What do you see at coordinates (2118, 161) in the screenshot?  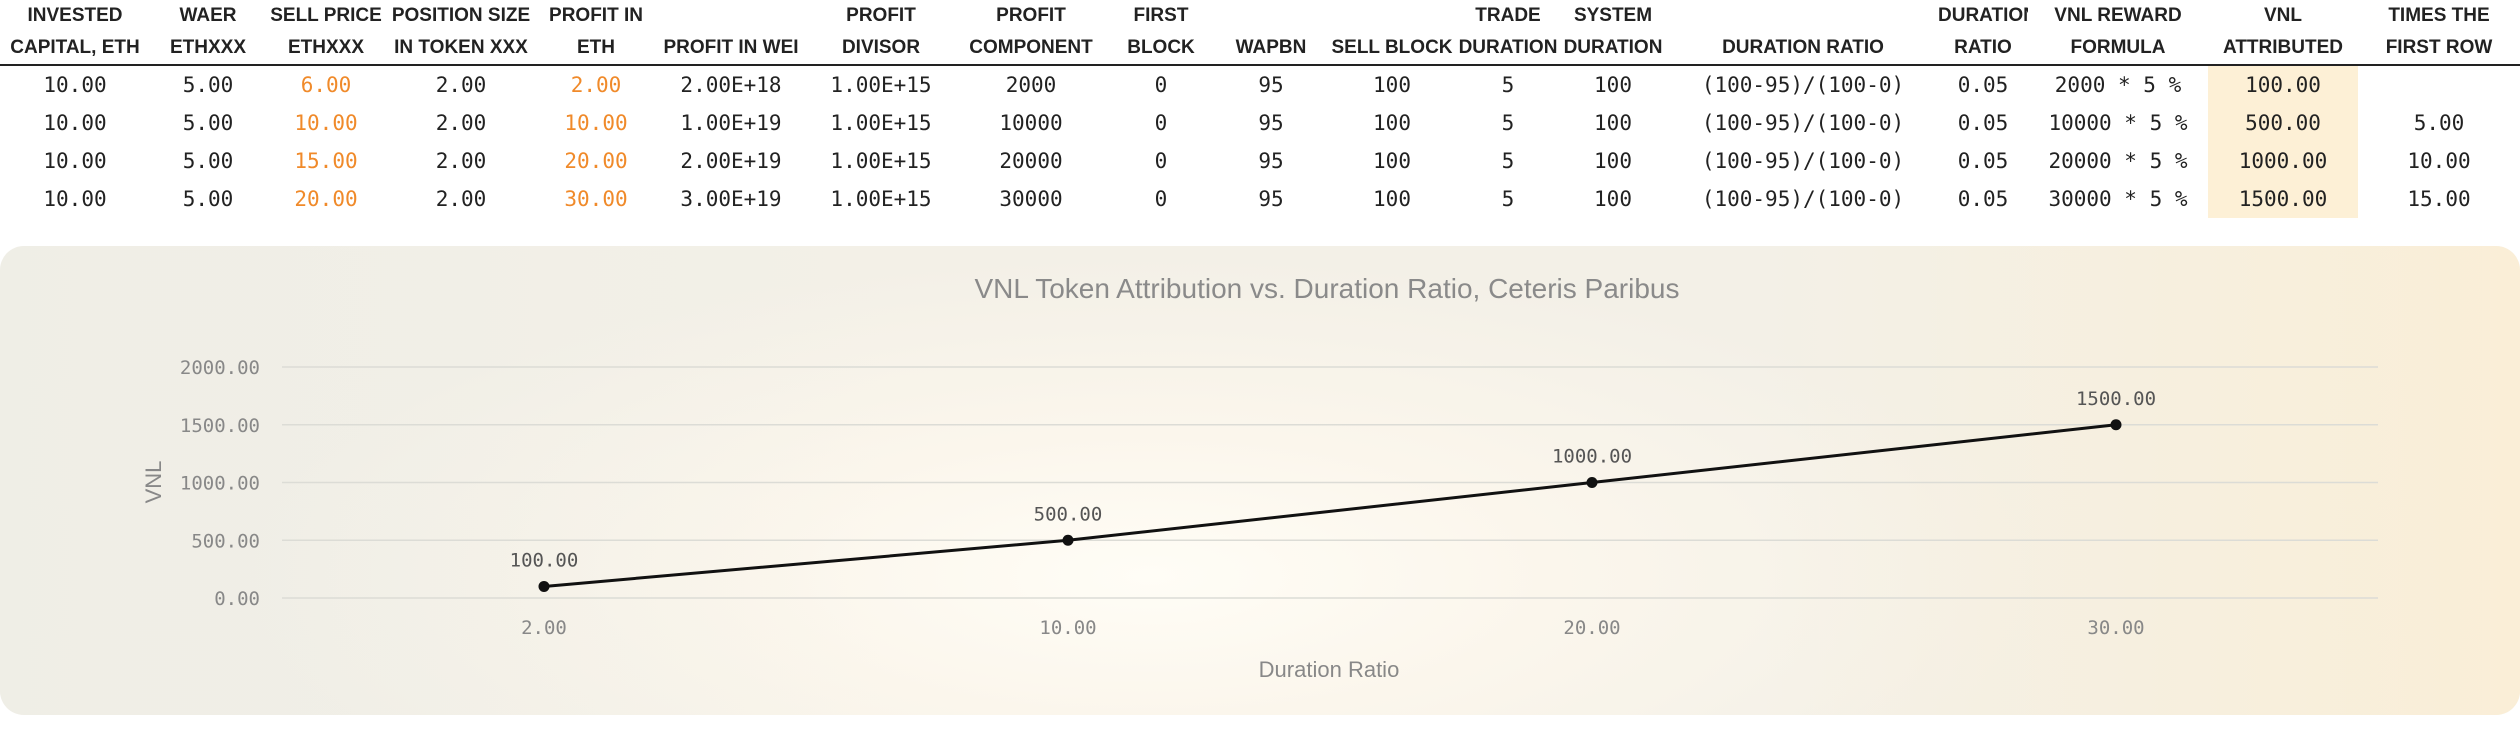 I see `table-cell: 20000 * 5 %` at bounding box center [2118, 161].